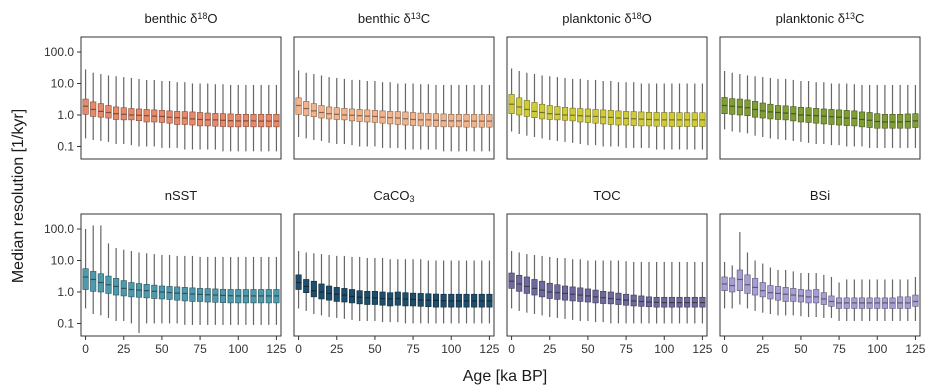 The image size is (925, 387). I want to click on panel-title: CaCO3, so click(393, 196).